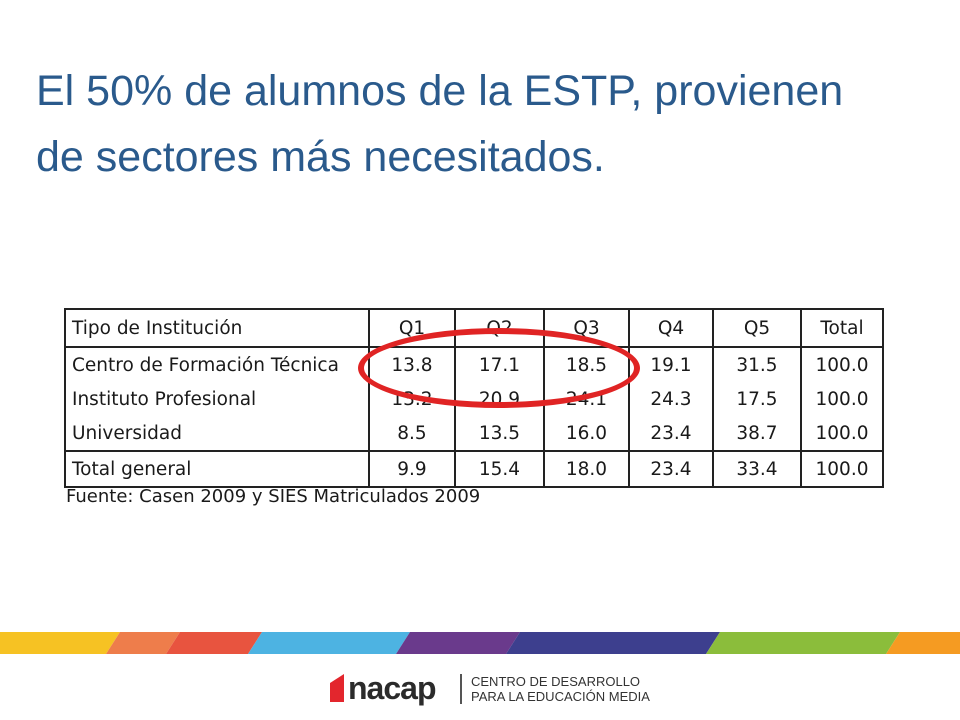  Describe the element at coordinates (556, 681) in the screenshot. I see `footer-line-1: CENTRO DE DESARROLLO` at that location.